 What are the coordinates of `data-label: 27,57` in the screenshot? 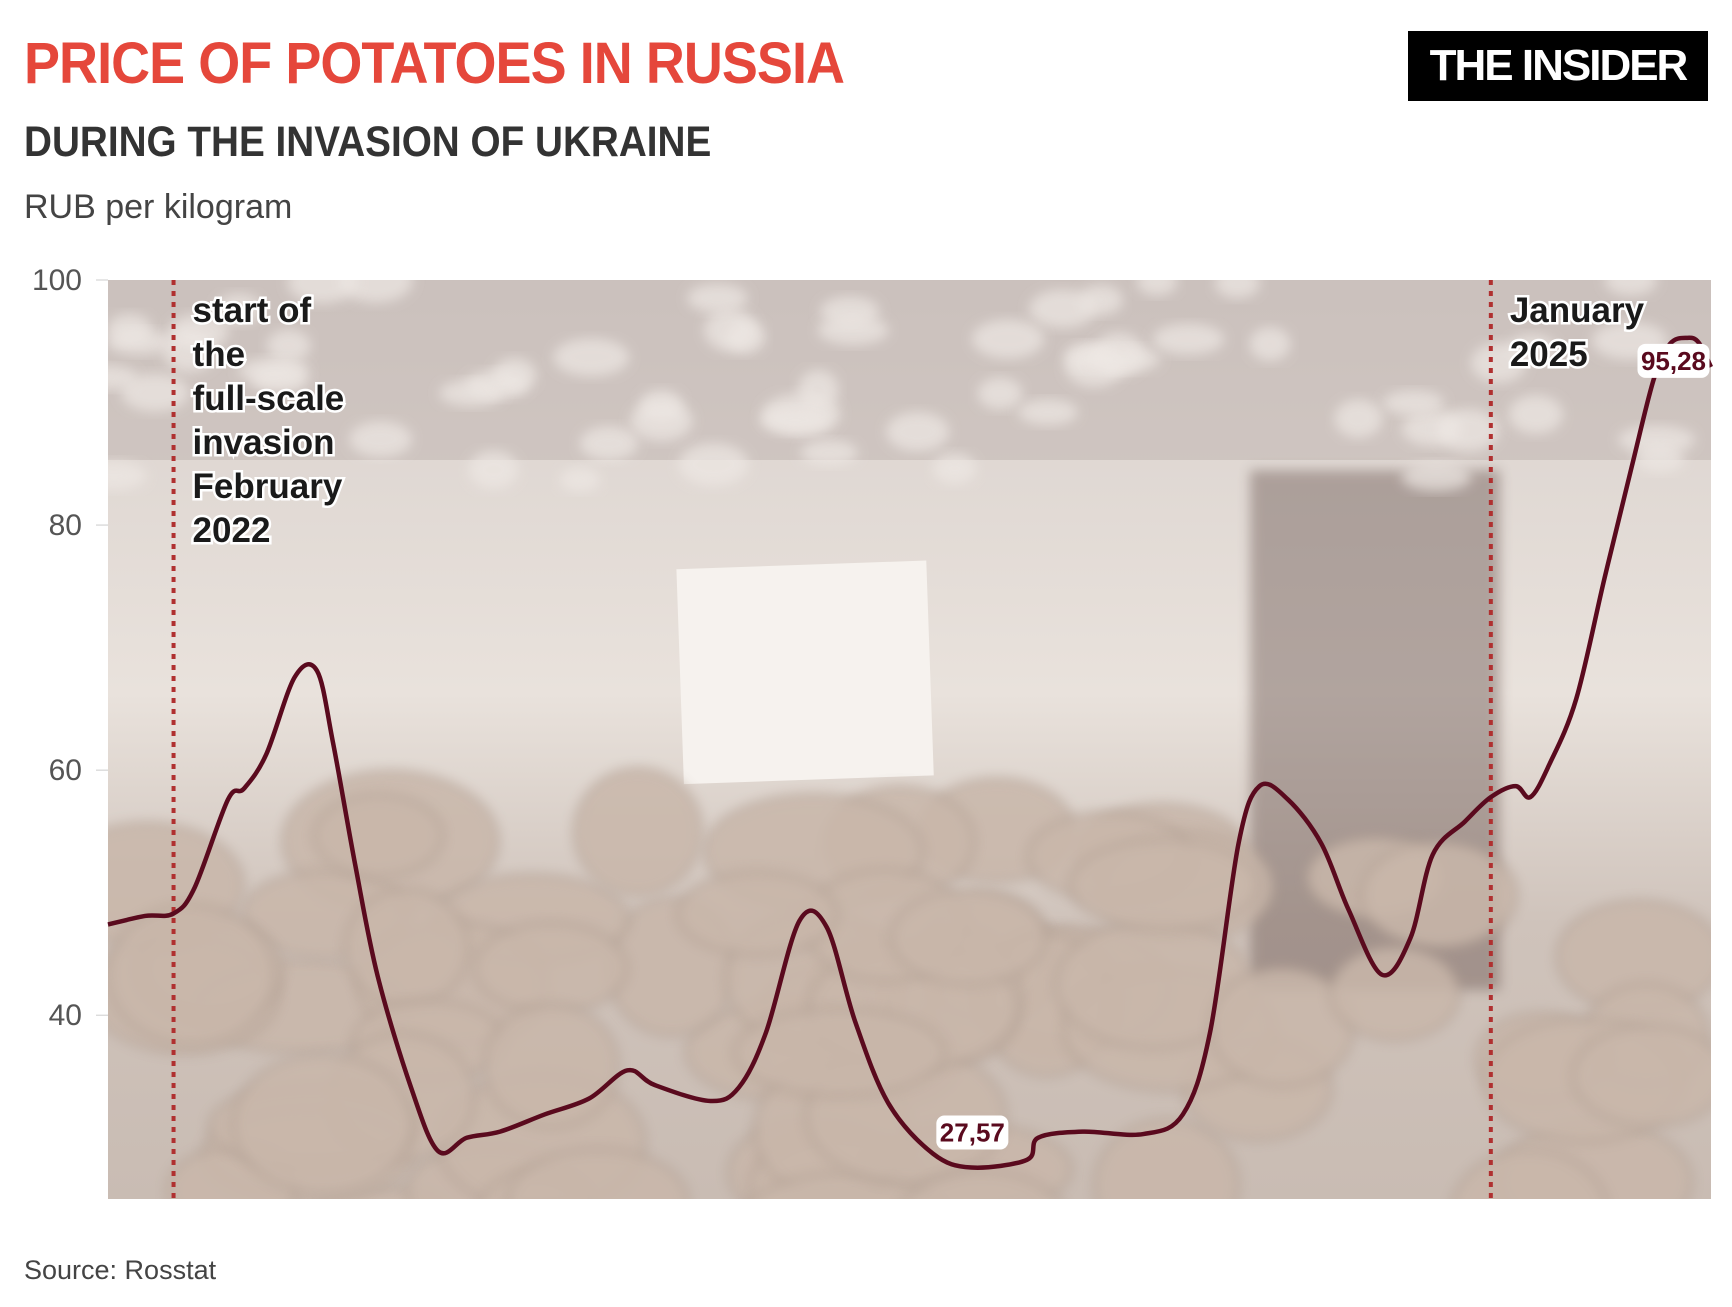 It's located at (972, 1133).